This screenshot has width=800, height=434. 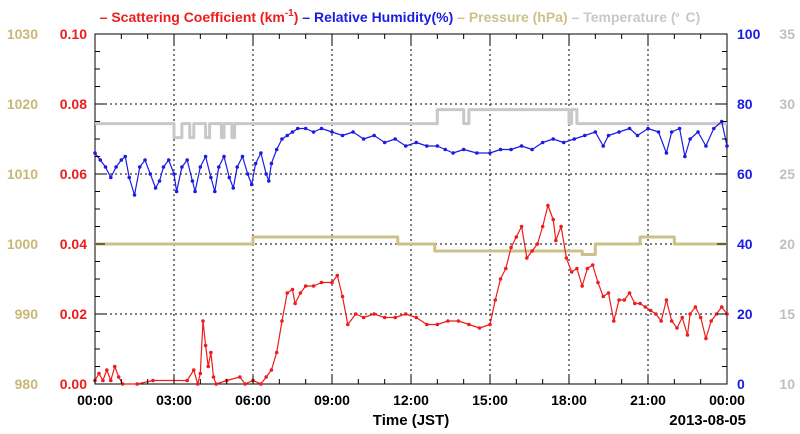 I want to click on scattering-axis-tick-label: 0.02, so click(x=73, y=314).